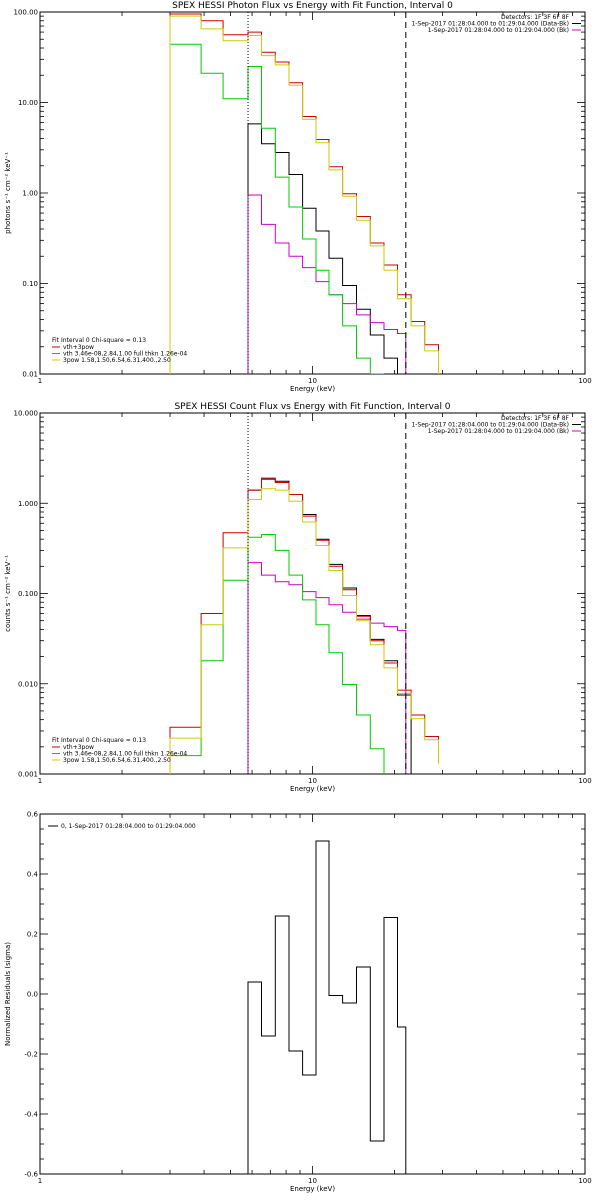  Describe the element at coordinates (28, 775) in the screenshot. I see `y-tick-label: 0.001` at that location.